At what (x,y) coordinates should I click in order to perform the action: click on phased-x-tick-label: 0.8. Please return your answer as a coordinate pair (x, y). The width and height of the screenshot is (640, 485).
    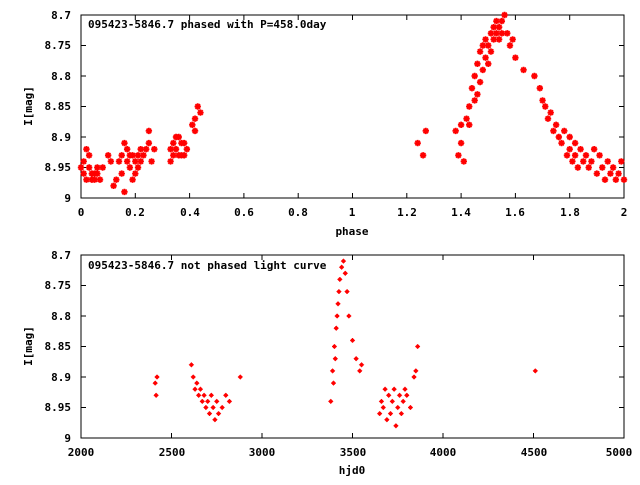
    Looking at the image, I should click on (298, 212).